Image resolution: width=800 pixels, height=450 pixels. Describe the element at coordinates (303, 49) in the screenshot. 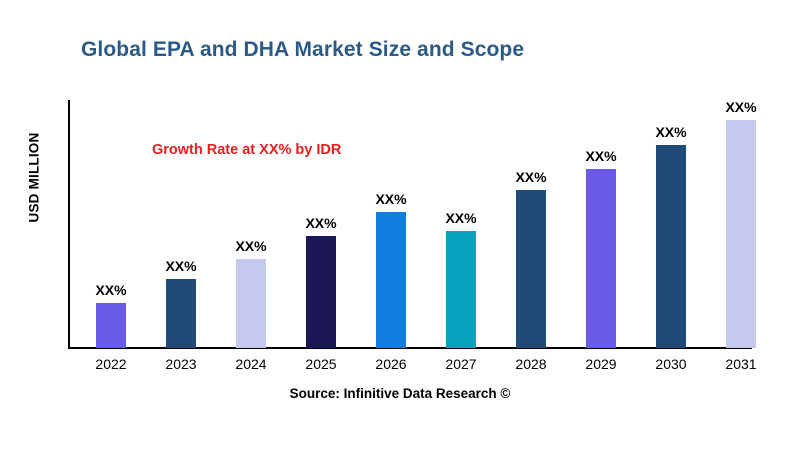

I see `chart-title: Global EPA and DHA Market Size and Scope` at that location.